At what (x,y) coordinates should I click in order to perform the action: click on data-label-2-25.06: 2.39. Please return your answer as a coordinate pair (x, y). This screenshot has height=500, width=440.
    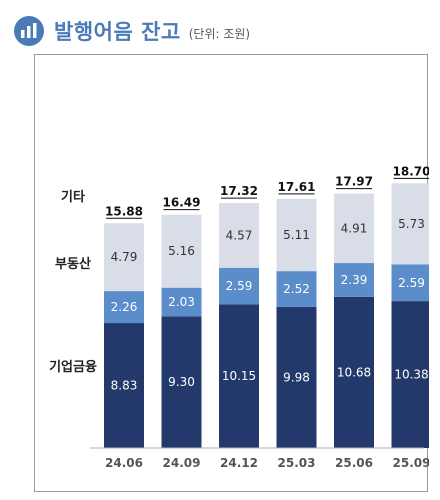
    Looking at the image, I should click on (354, 280).